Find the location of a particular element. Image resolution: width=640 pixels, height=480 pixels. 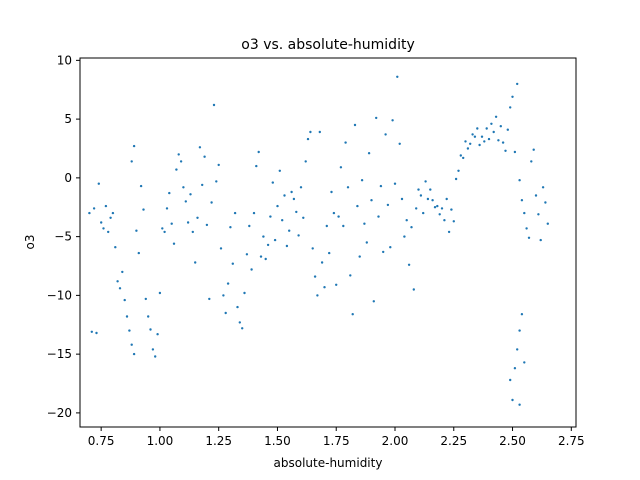

x-tick-label: 1.00 is located at coordinates (160, 441).